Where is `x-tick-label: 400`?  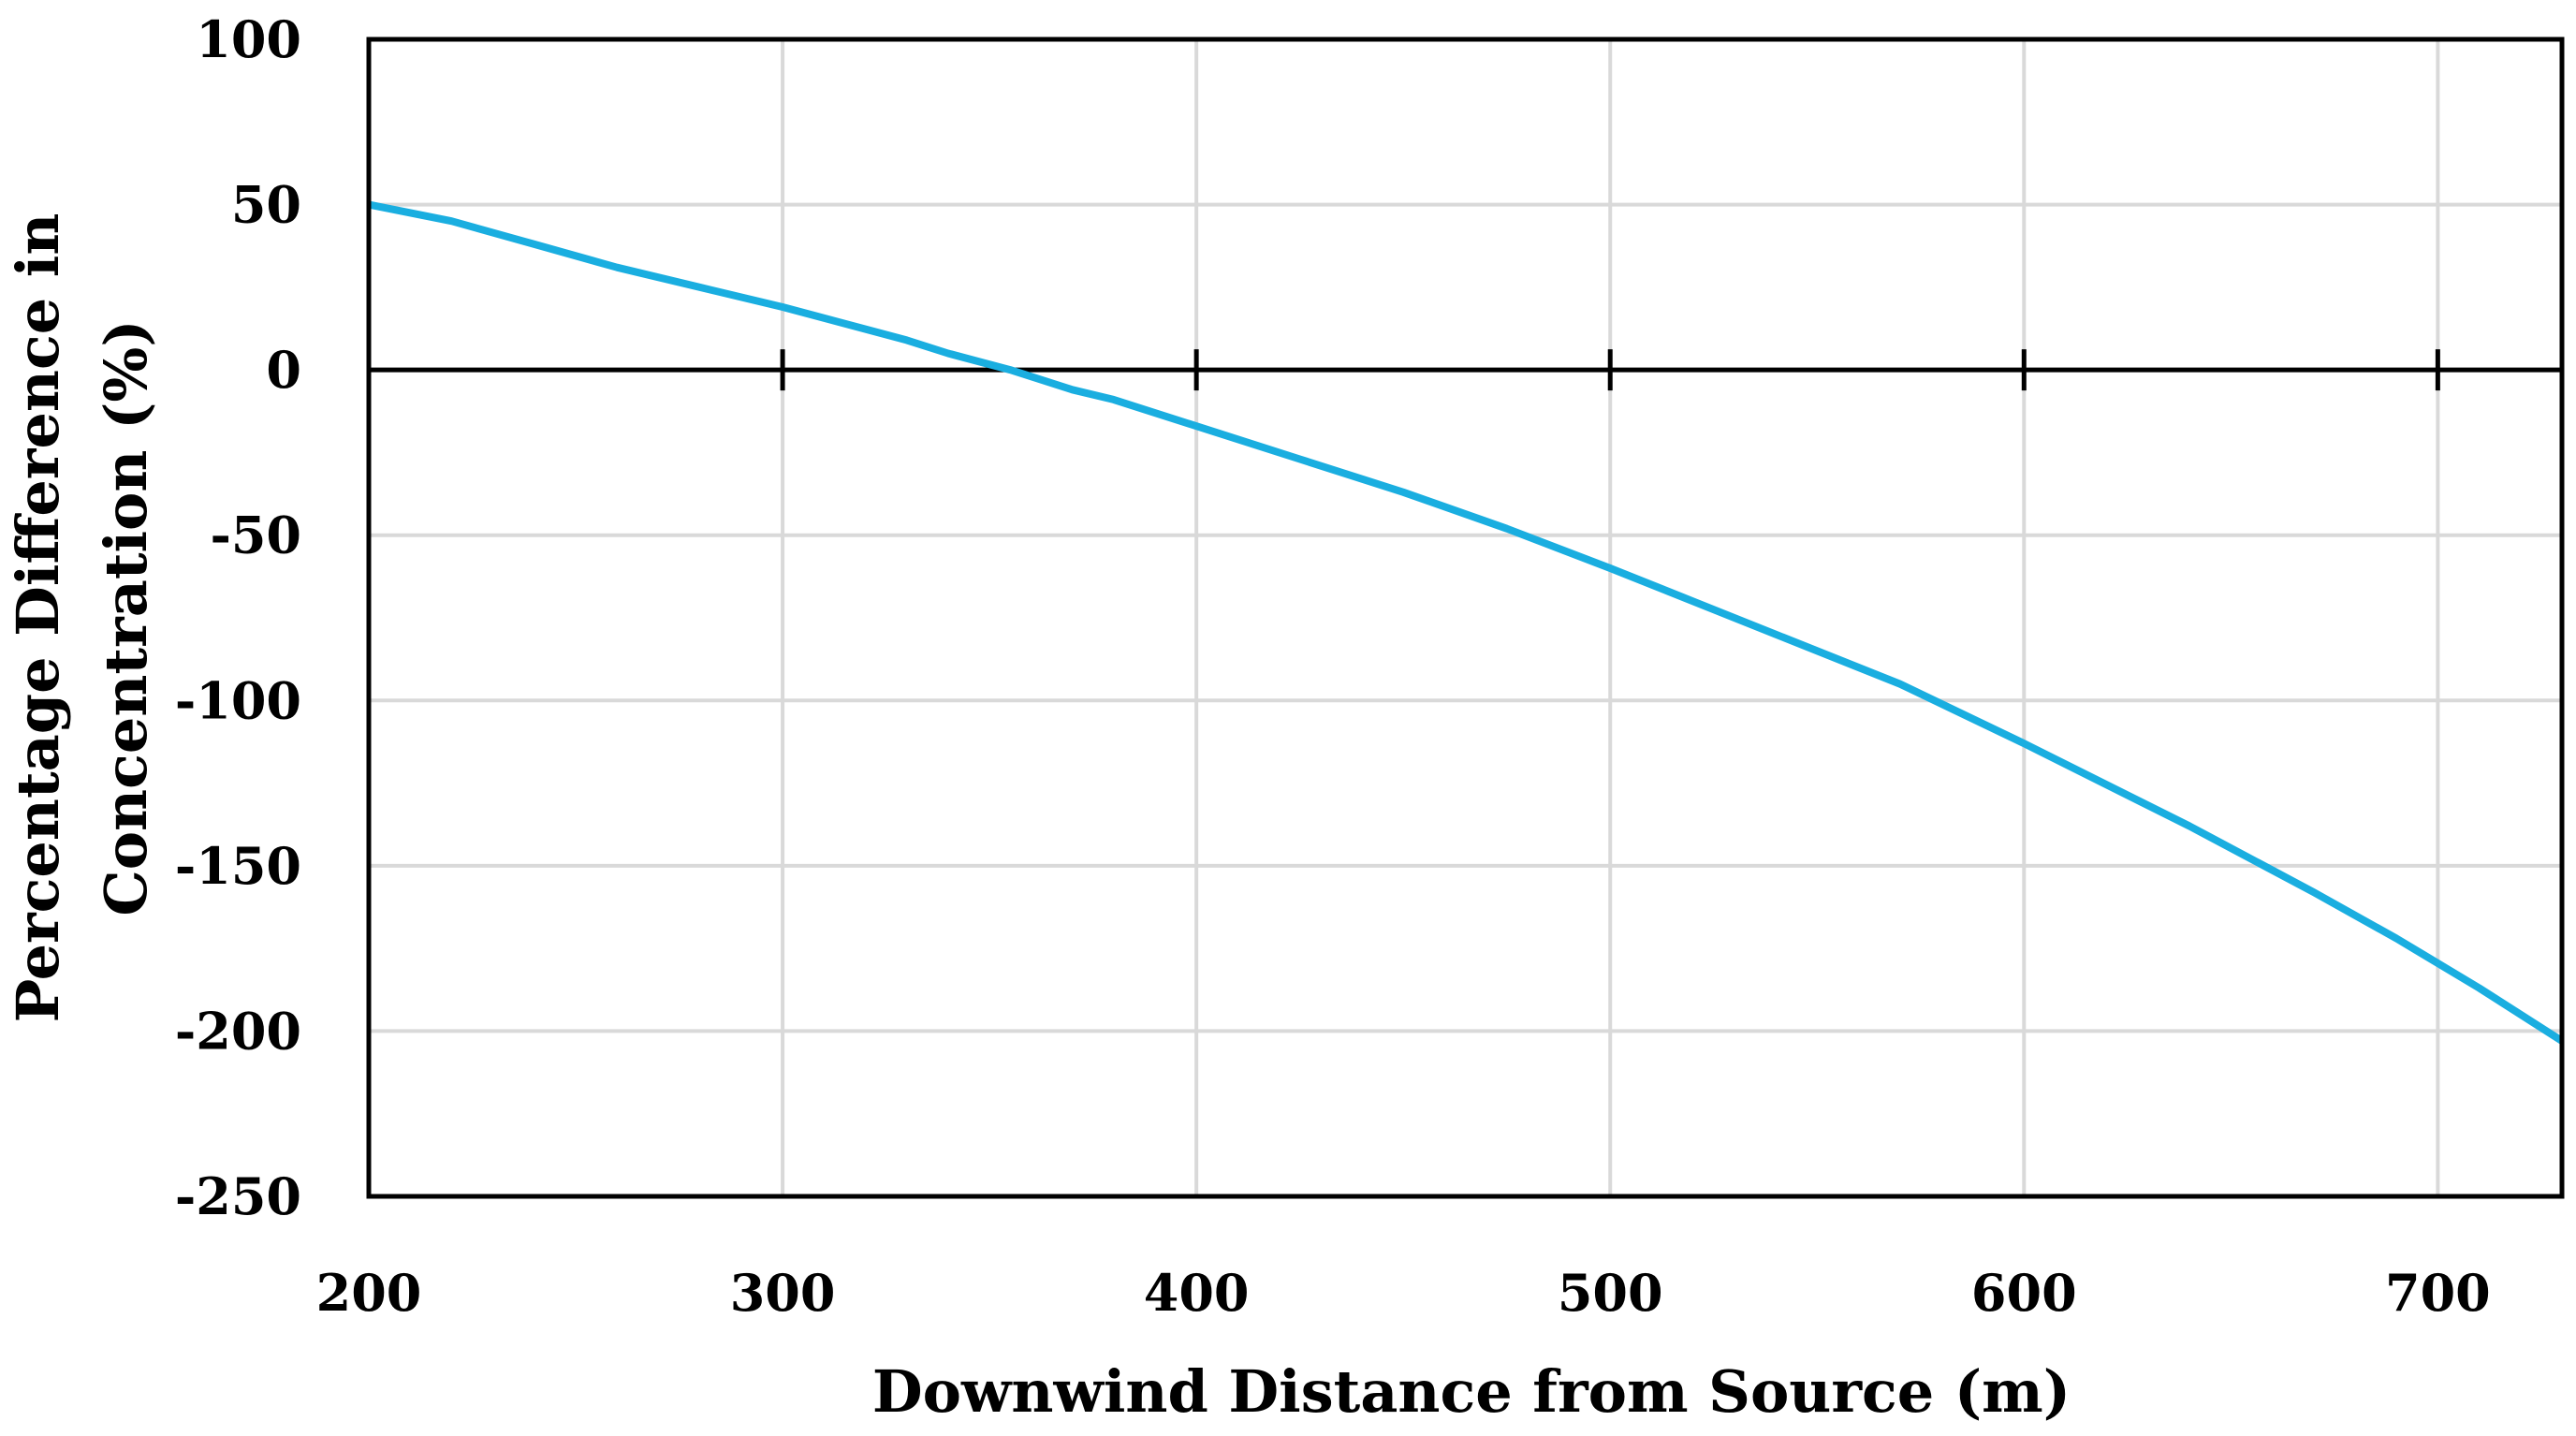 x-tick-label: 400 is located at coordinates (1197, 1293).